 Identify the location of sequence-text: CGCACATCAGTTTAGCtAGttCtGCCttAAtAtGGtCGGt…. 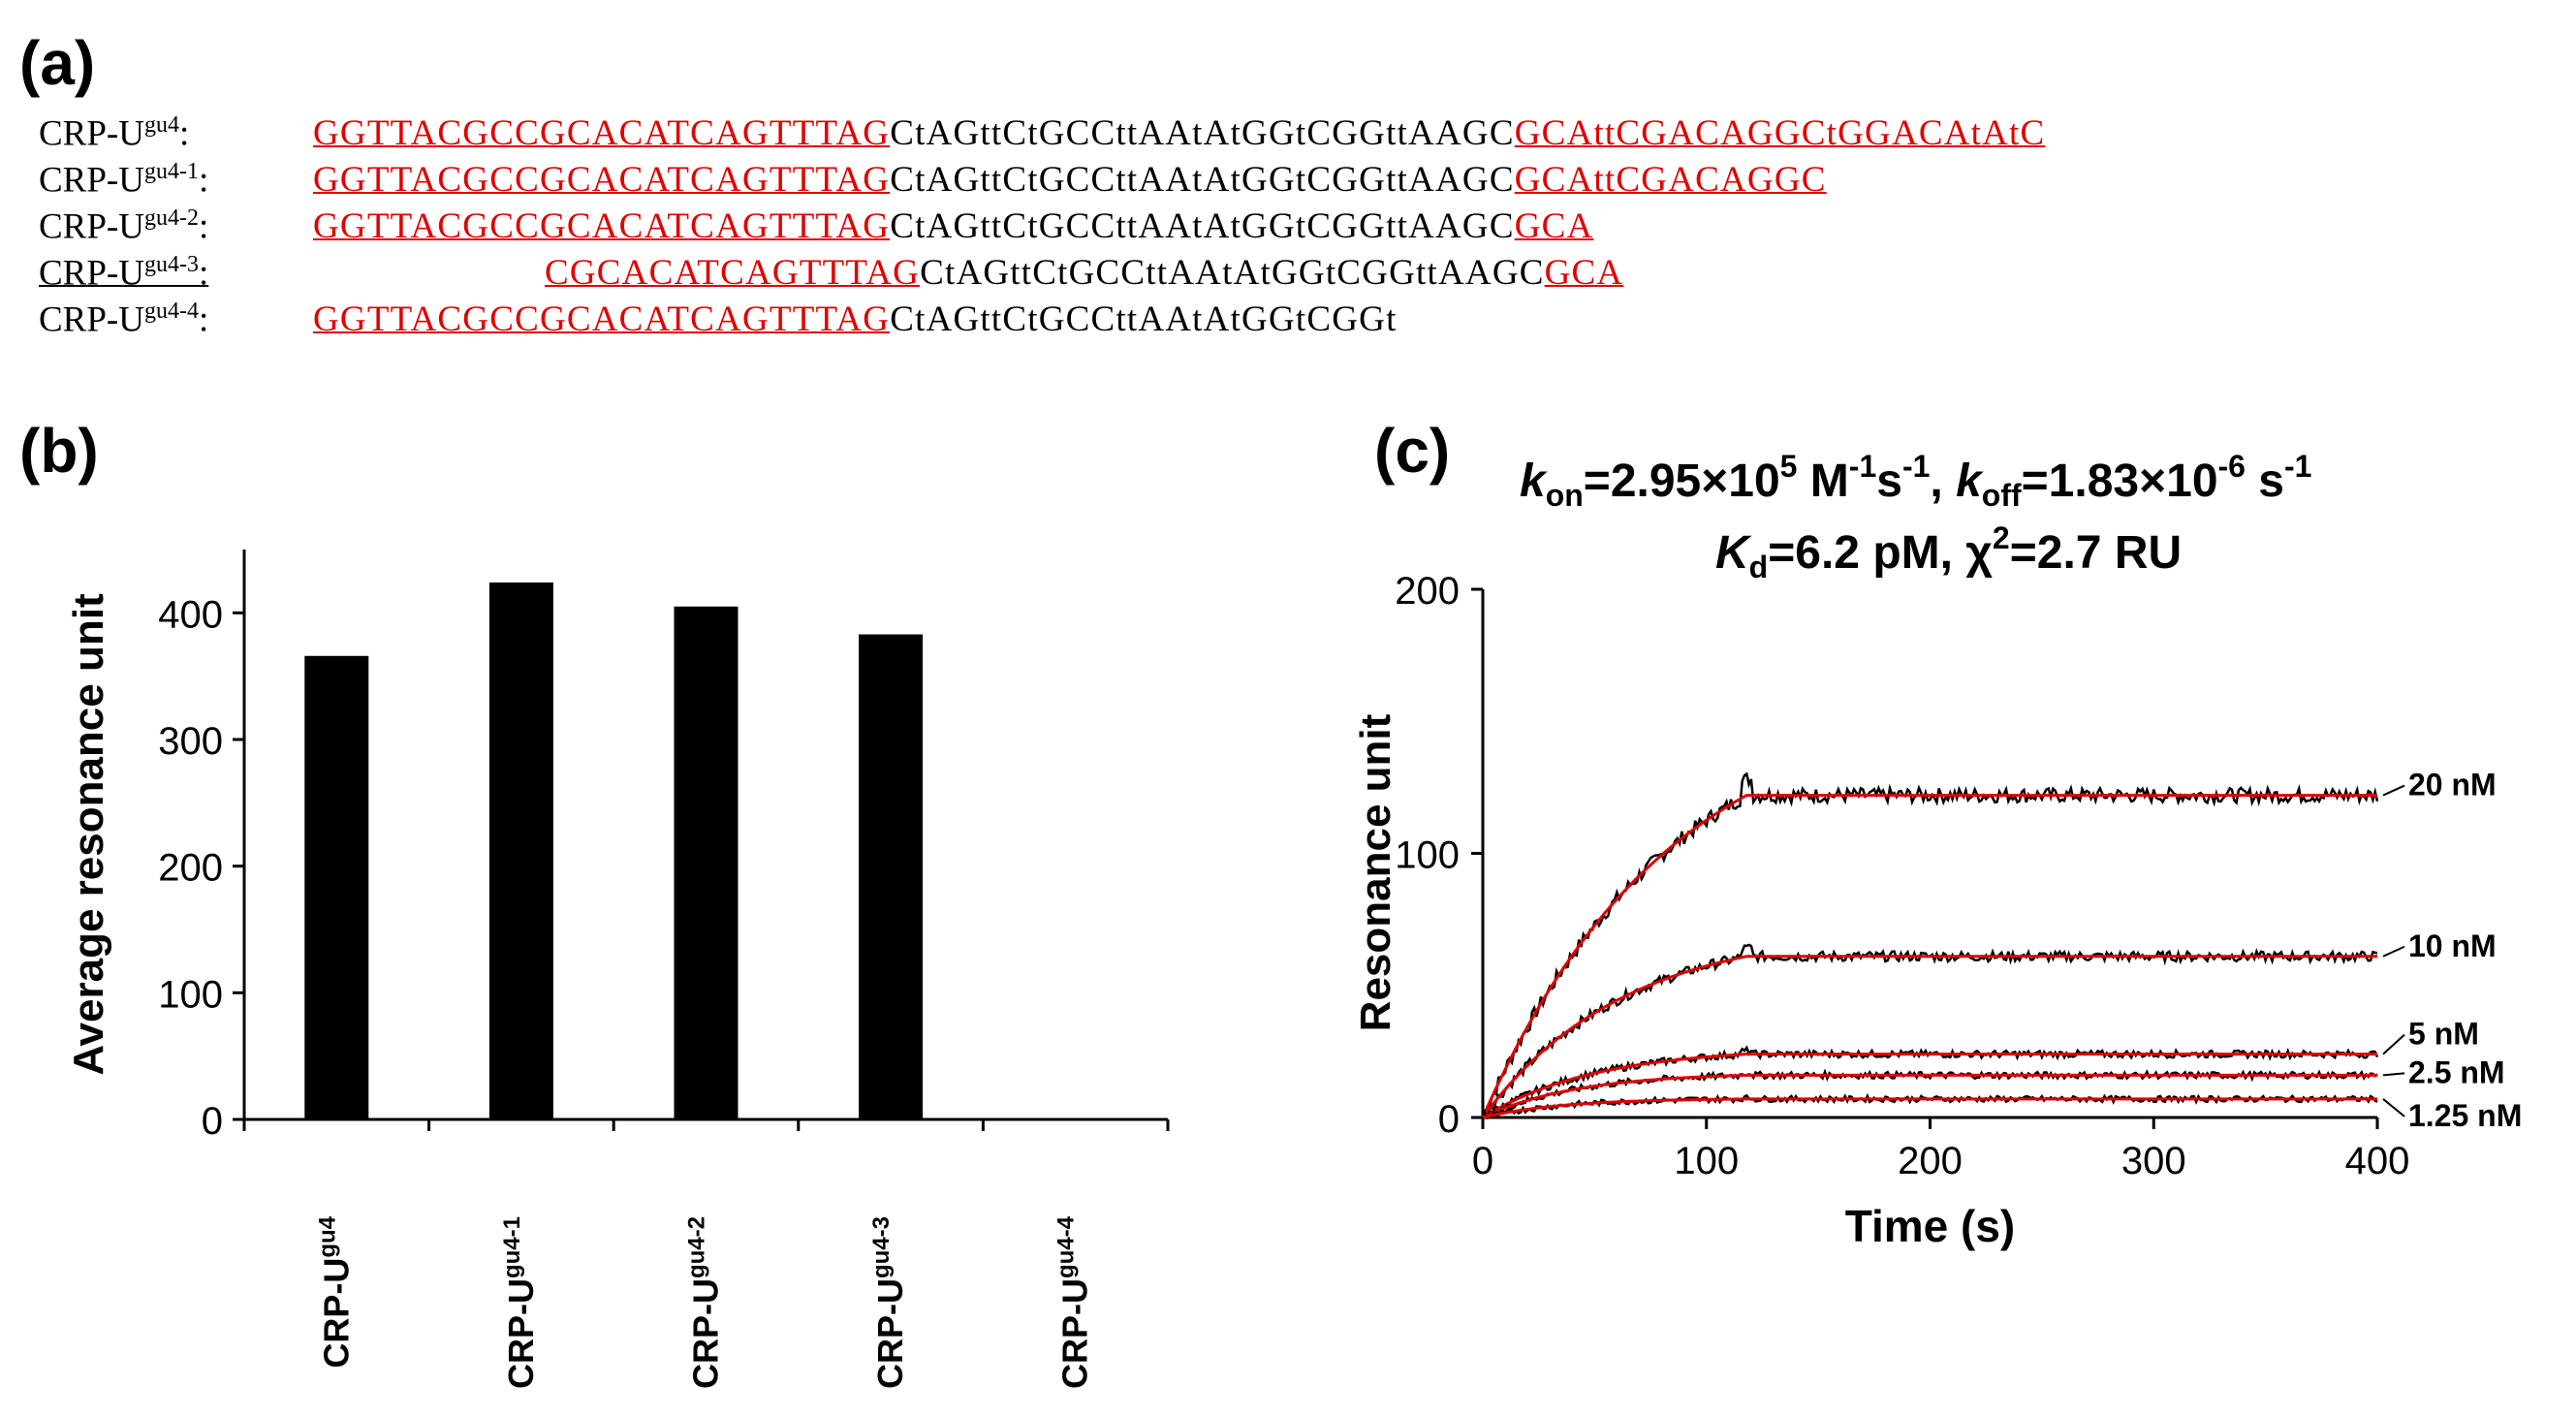
(1084, 273).